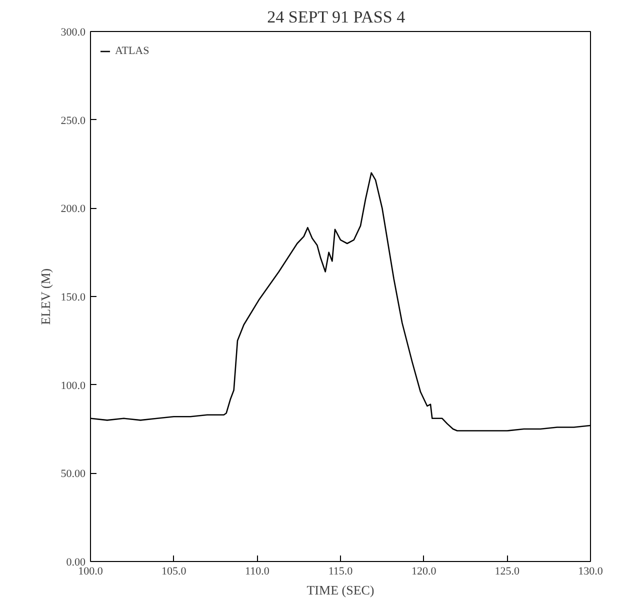 This screenshot has height=604, width=627. I want to click on x-axis-title: TIME (SEC), so click(340, 590).